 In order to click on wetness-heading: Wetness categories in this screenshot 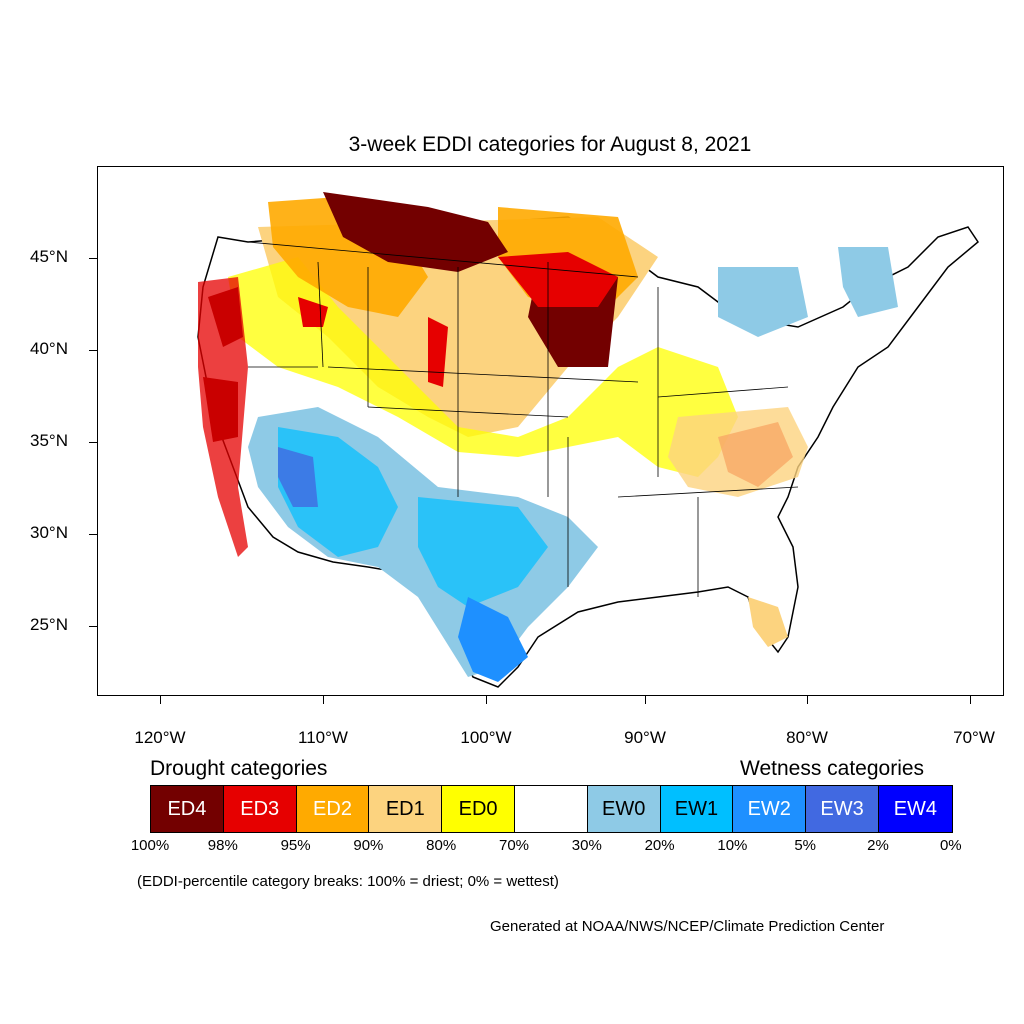, I will do `click(832, 768)`.